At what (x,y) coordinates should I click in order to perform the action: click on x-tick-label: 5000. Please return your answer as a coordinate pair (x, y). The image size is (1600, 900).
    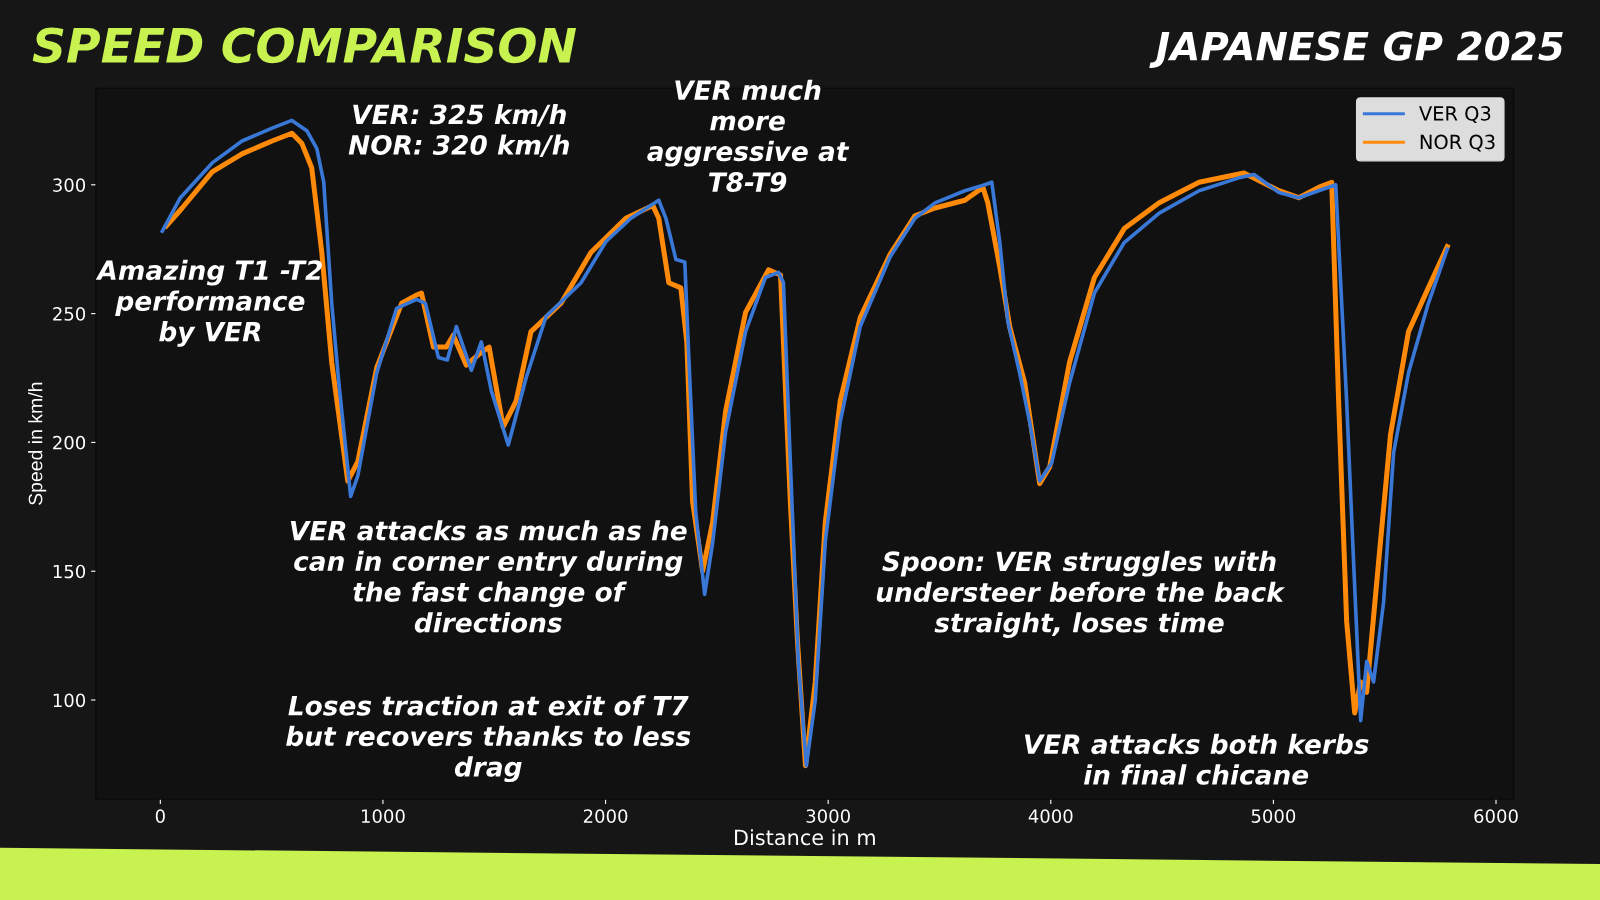
    Looking at the image, I should click on (1273, 816).